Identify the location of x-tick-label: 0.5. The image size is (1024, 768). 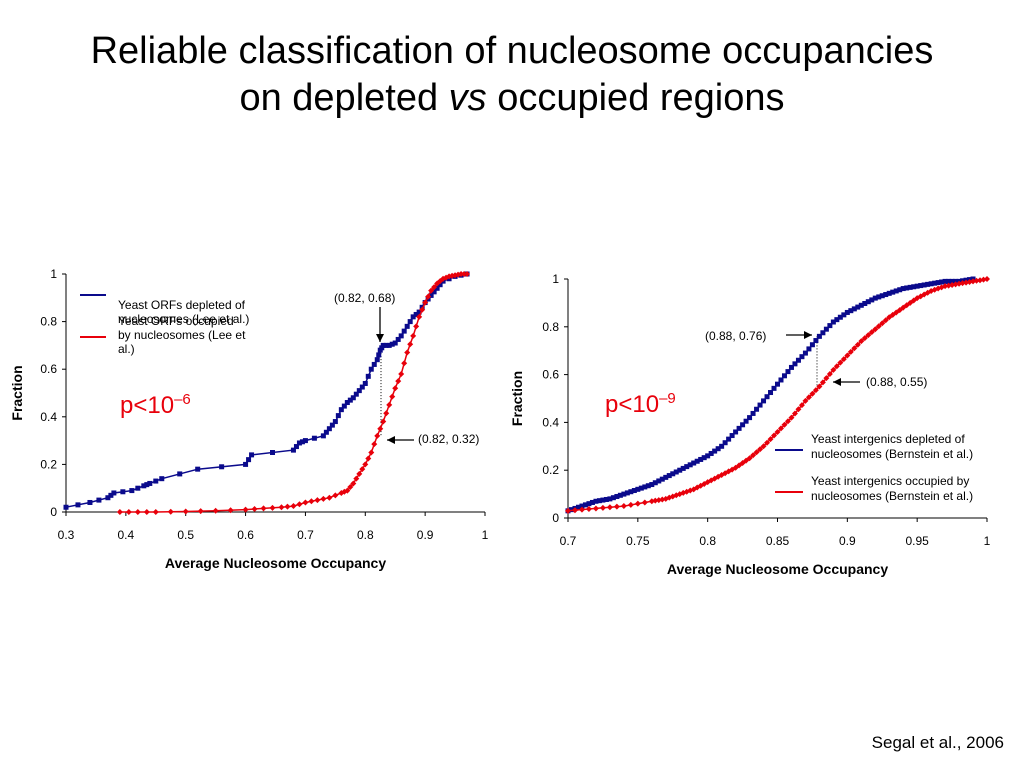
(185, 535).